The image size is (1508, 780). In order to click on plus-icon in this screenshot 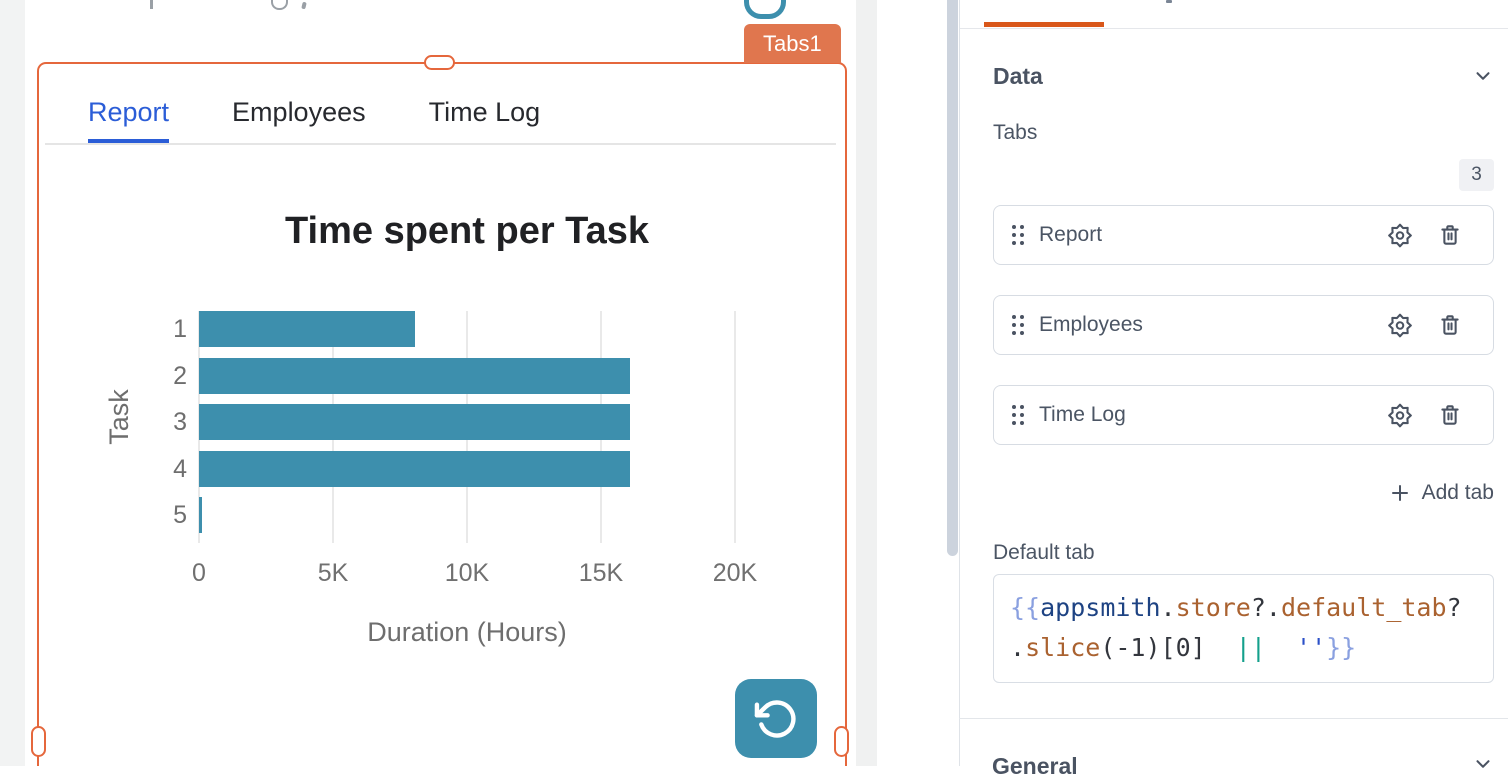, I will do `click(1400, 493)`.